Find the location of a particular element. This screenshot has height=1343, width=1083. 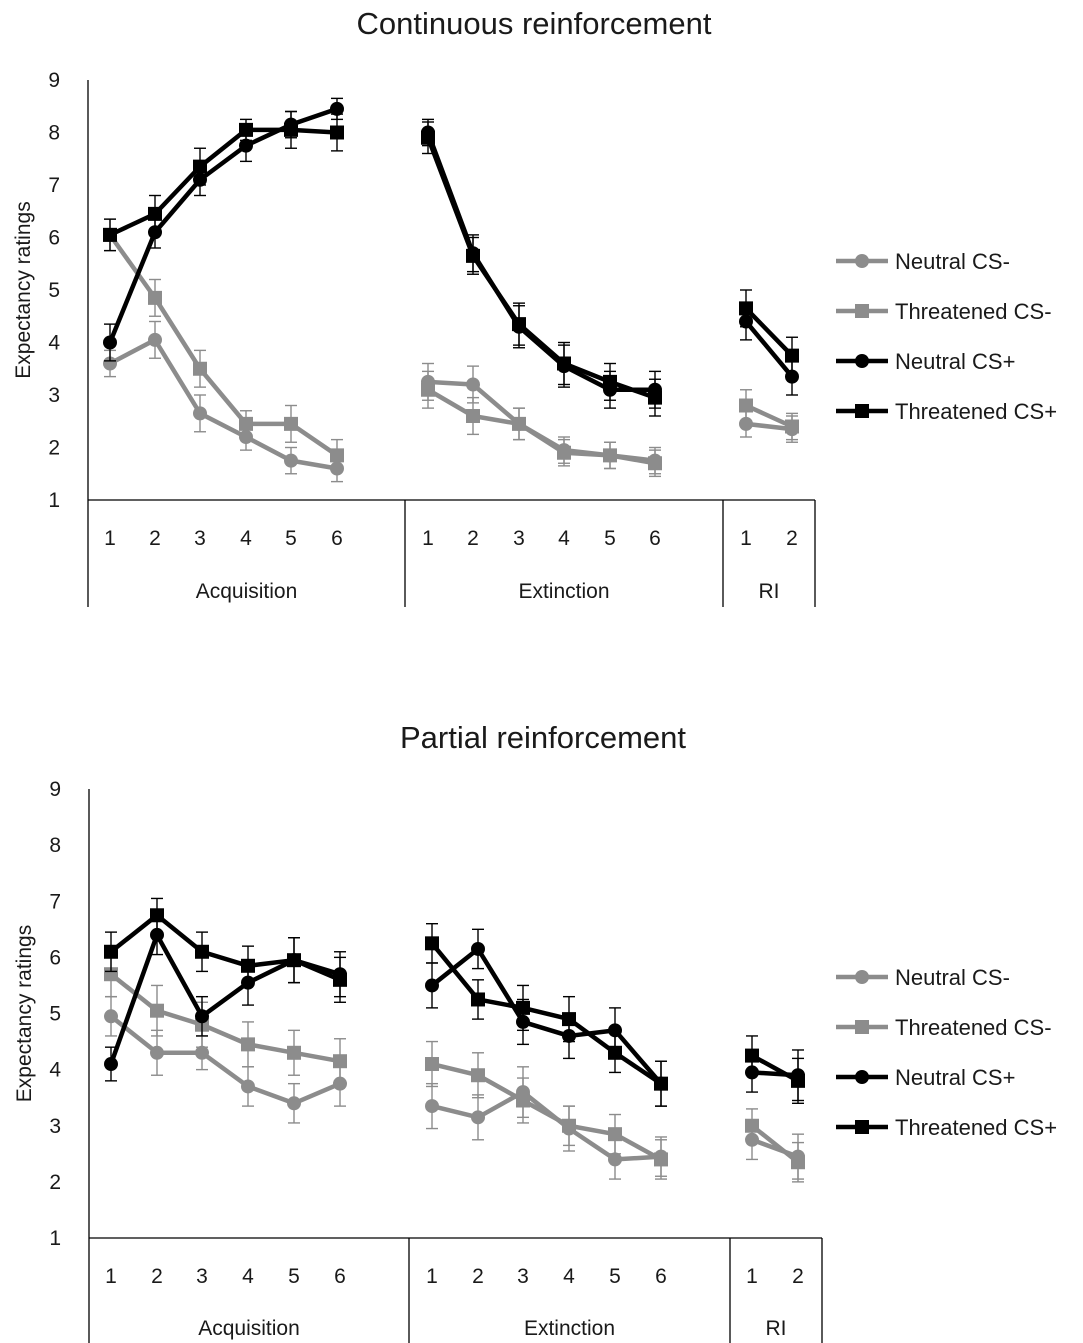

y-tick-label: 1 is located at coordinates (54, 500).